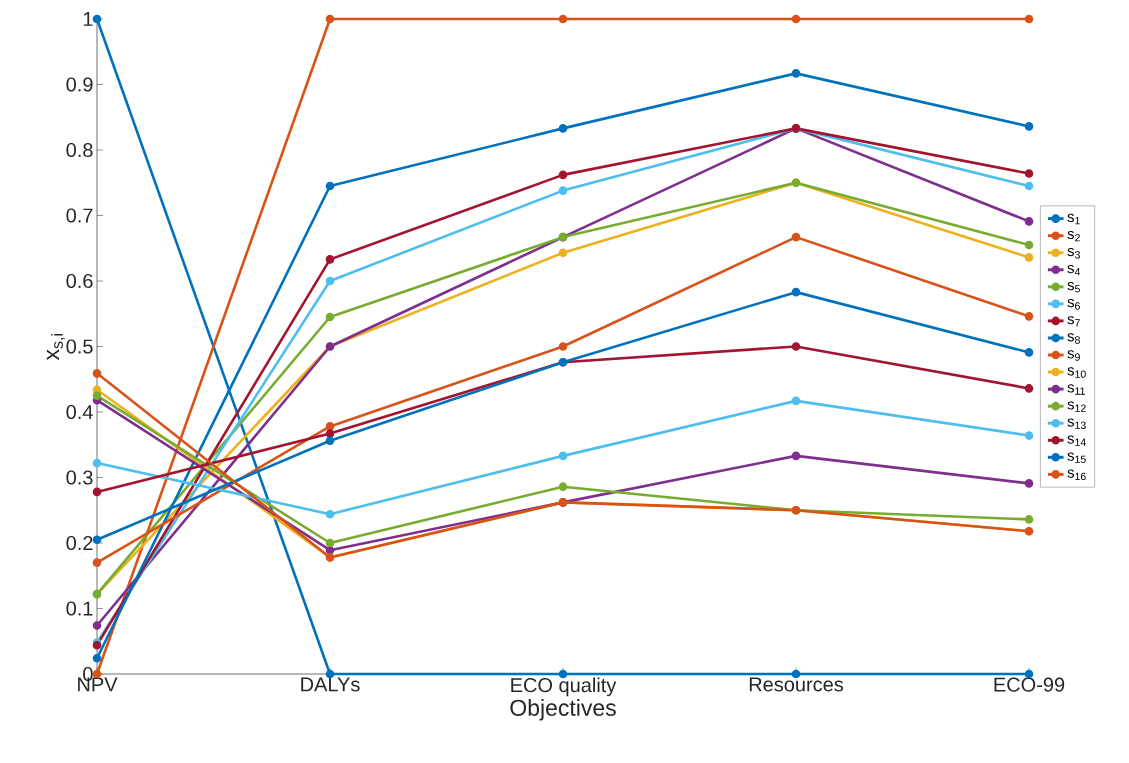 This screenshot has height=763, width=1129. Describe the element at coordinates (1076, 406) in the screenshot. I see `legend-label: s$_{12}$` at that location.